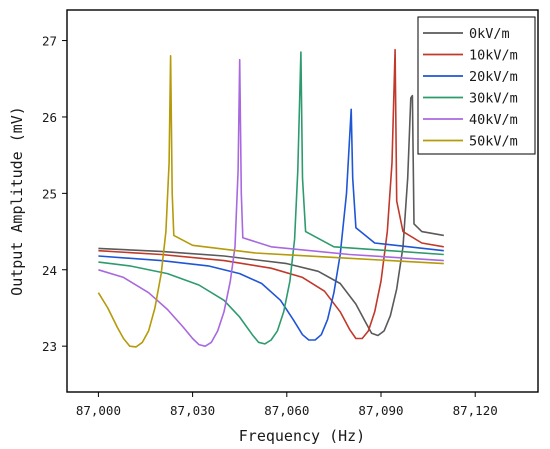 The height and width of the screenshot is (449, 550). What do you see at coordinates (286, 410) in the screenshot?
I see `x-tick-label: 87,060` at bounding box center [286, 410].